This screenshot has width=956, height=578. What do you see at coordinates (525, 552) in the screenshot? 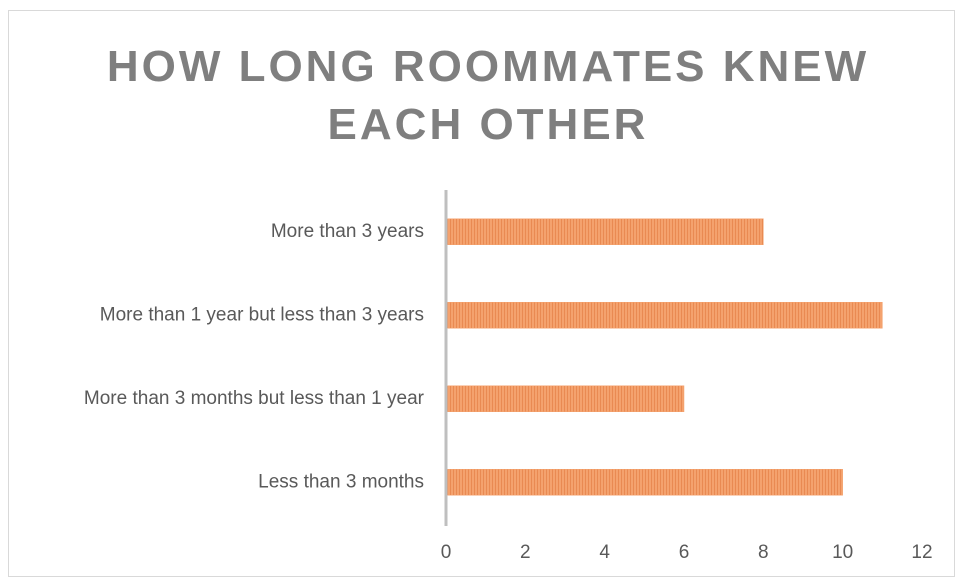
I see `x-tick-label: 2` at bounding box center [525, 552].